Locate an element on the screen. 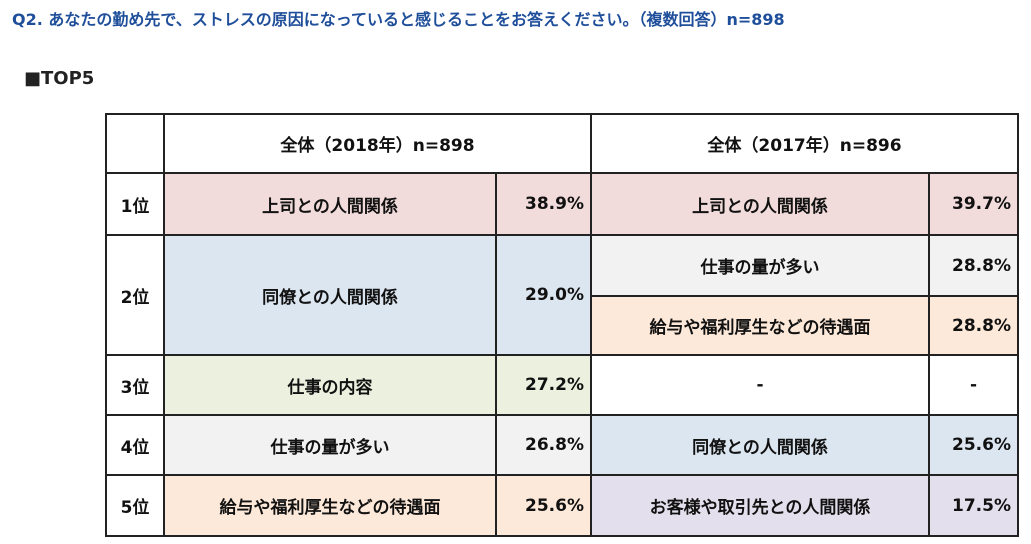 This screenshot has width=1031, height=544. rank: 3位 is located at coordinates (135, 385).